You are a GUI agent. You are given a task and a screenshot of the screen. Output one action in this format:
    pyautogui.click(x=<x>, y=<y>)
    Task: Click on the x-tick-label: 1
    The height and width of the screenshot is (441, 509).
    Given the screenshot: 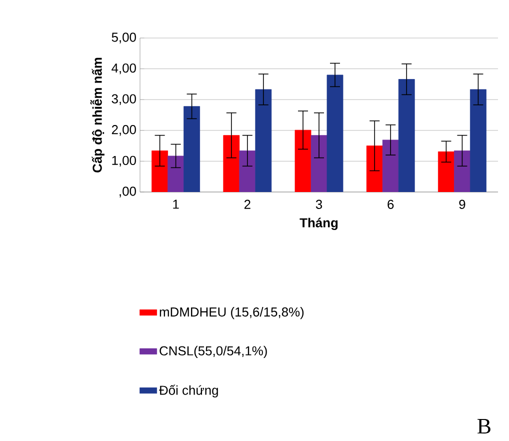 What is the action you would take?
    pyautogui.click(x=176, y=204)
    